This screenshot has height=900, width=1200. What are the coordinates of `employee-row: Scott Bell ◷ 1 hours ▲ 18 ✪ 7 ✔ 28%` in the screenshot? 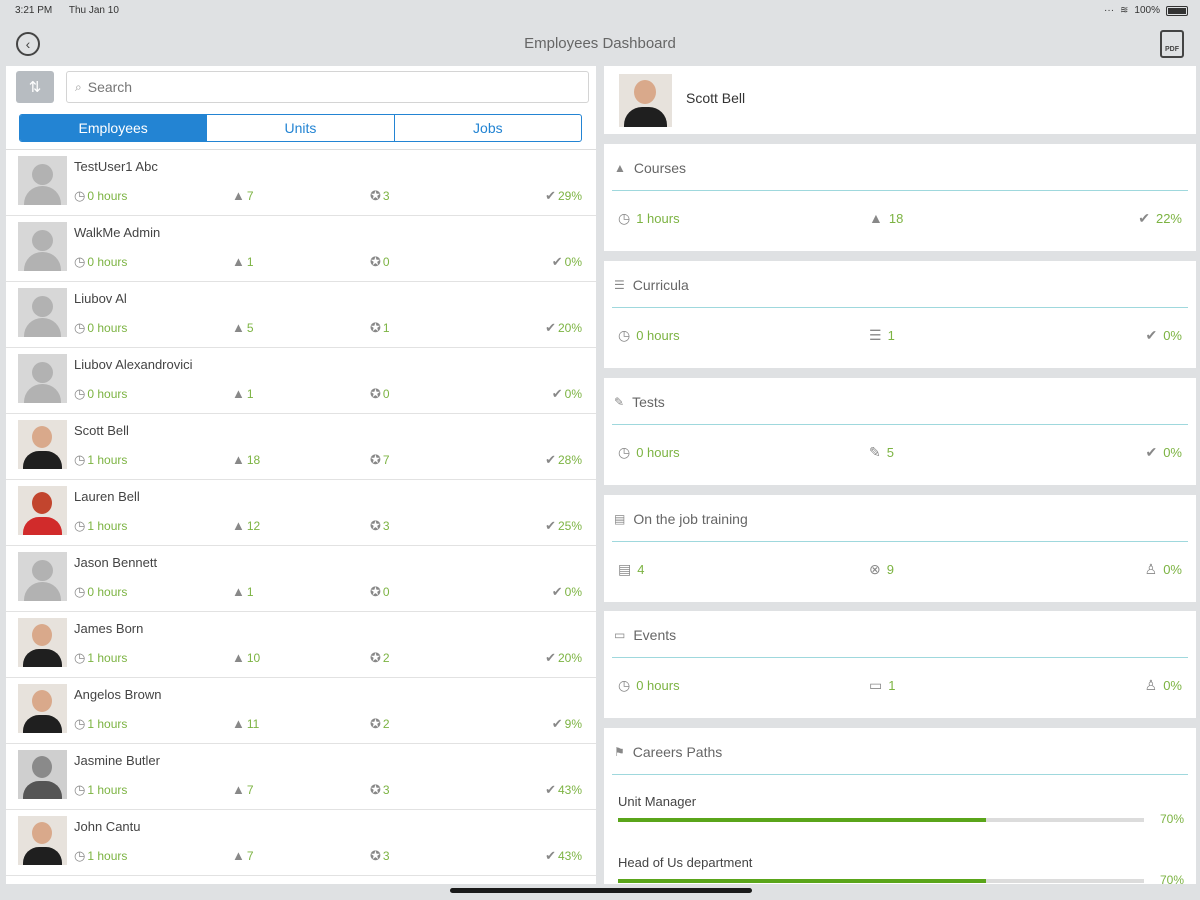 It's located at (301, 447).